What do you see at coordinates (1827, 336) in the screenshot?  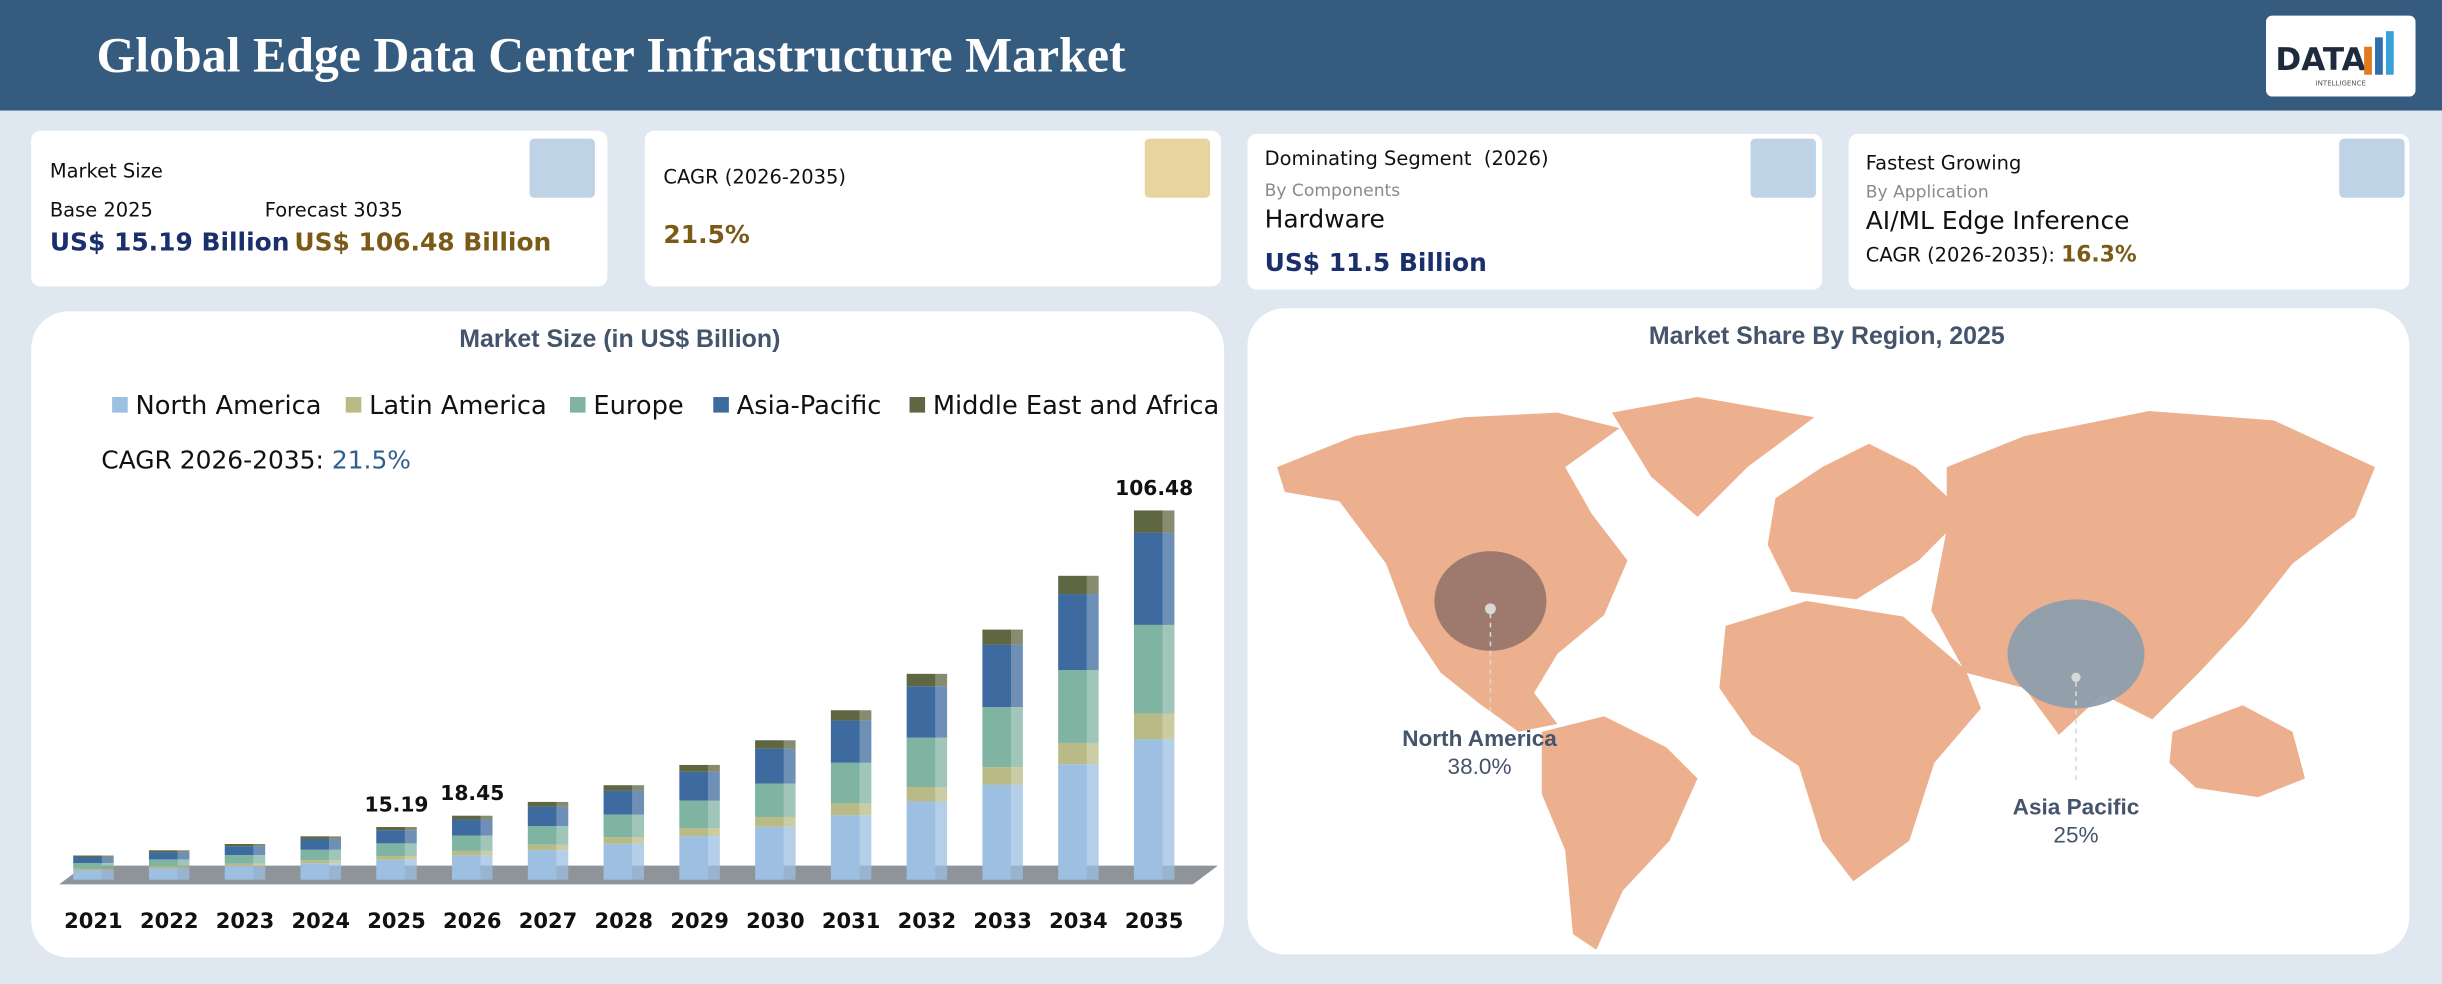 I see `map-title: Market Share By Region, 2025` at bounding box center [1827, 336].